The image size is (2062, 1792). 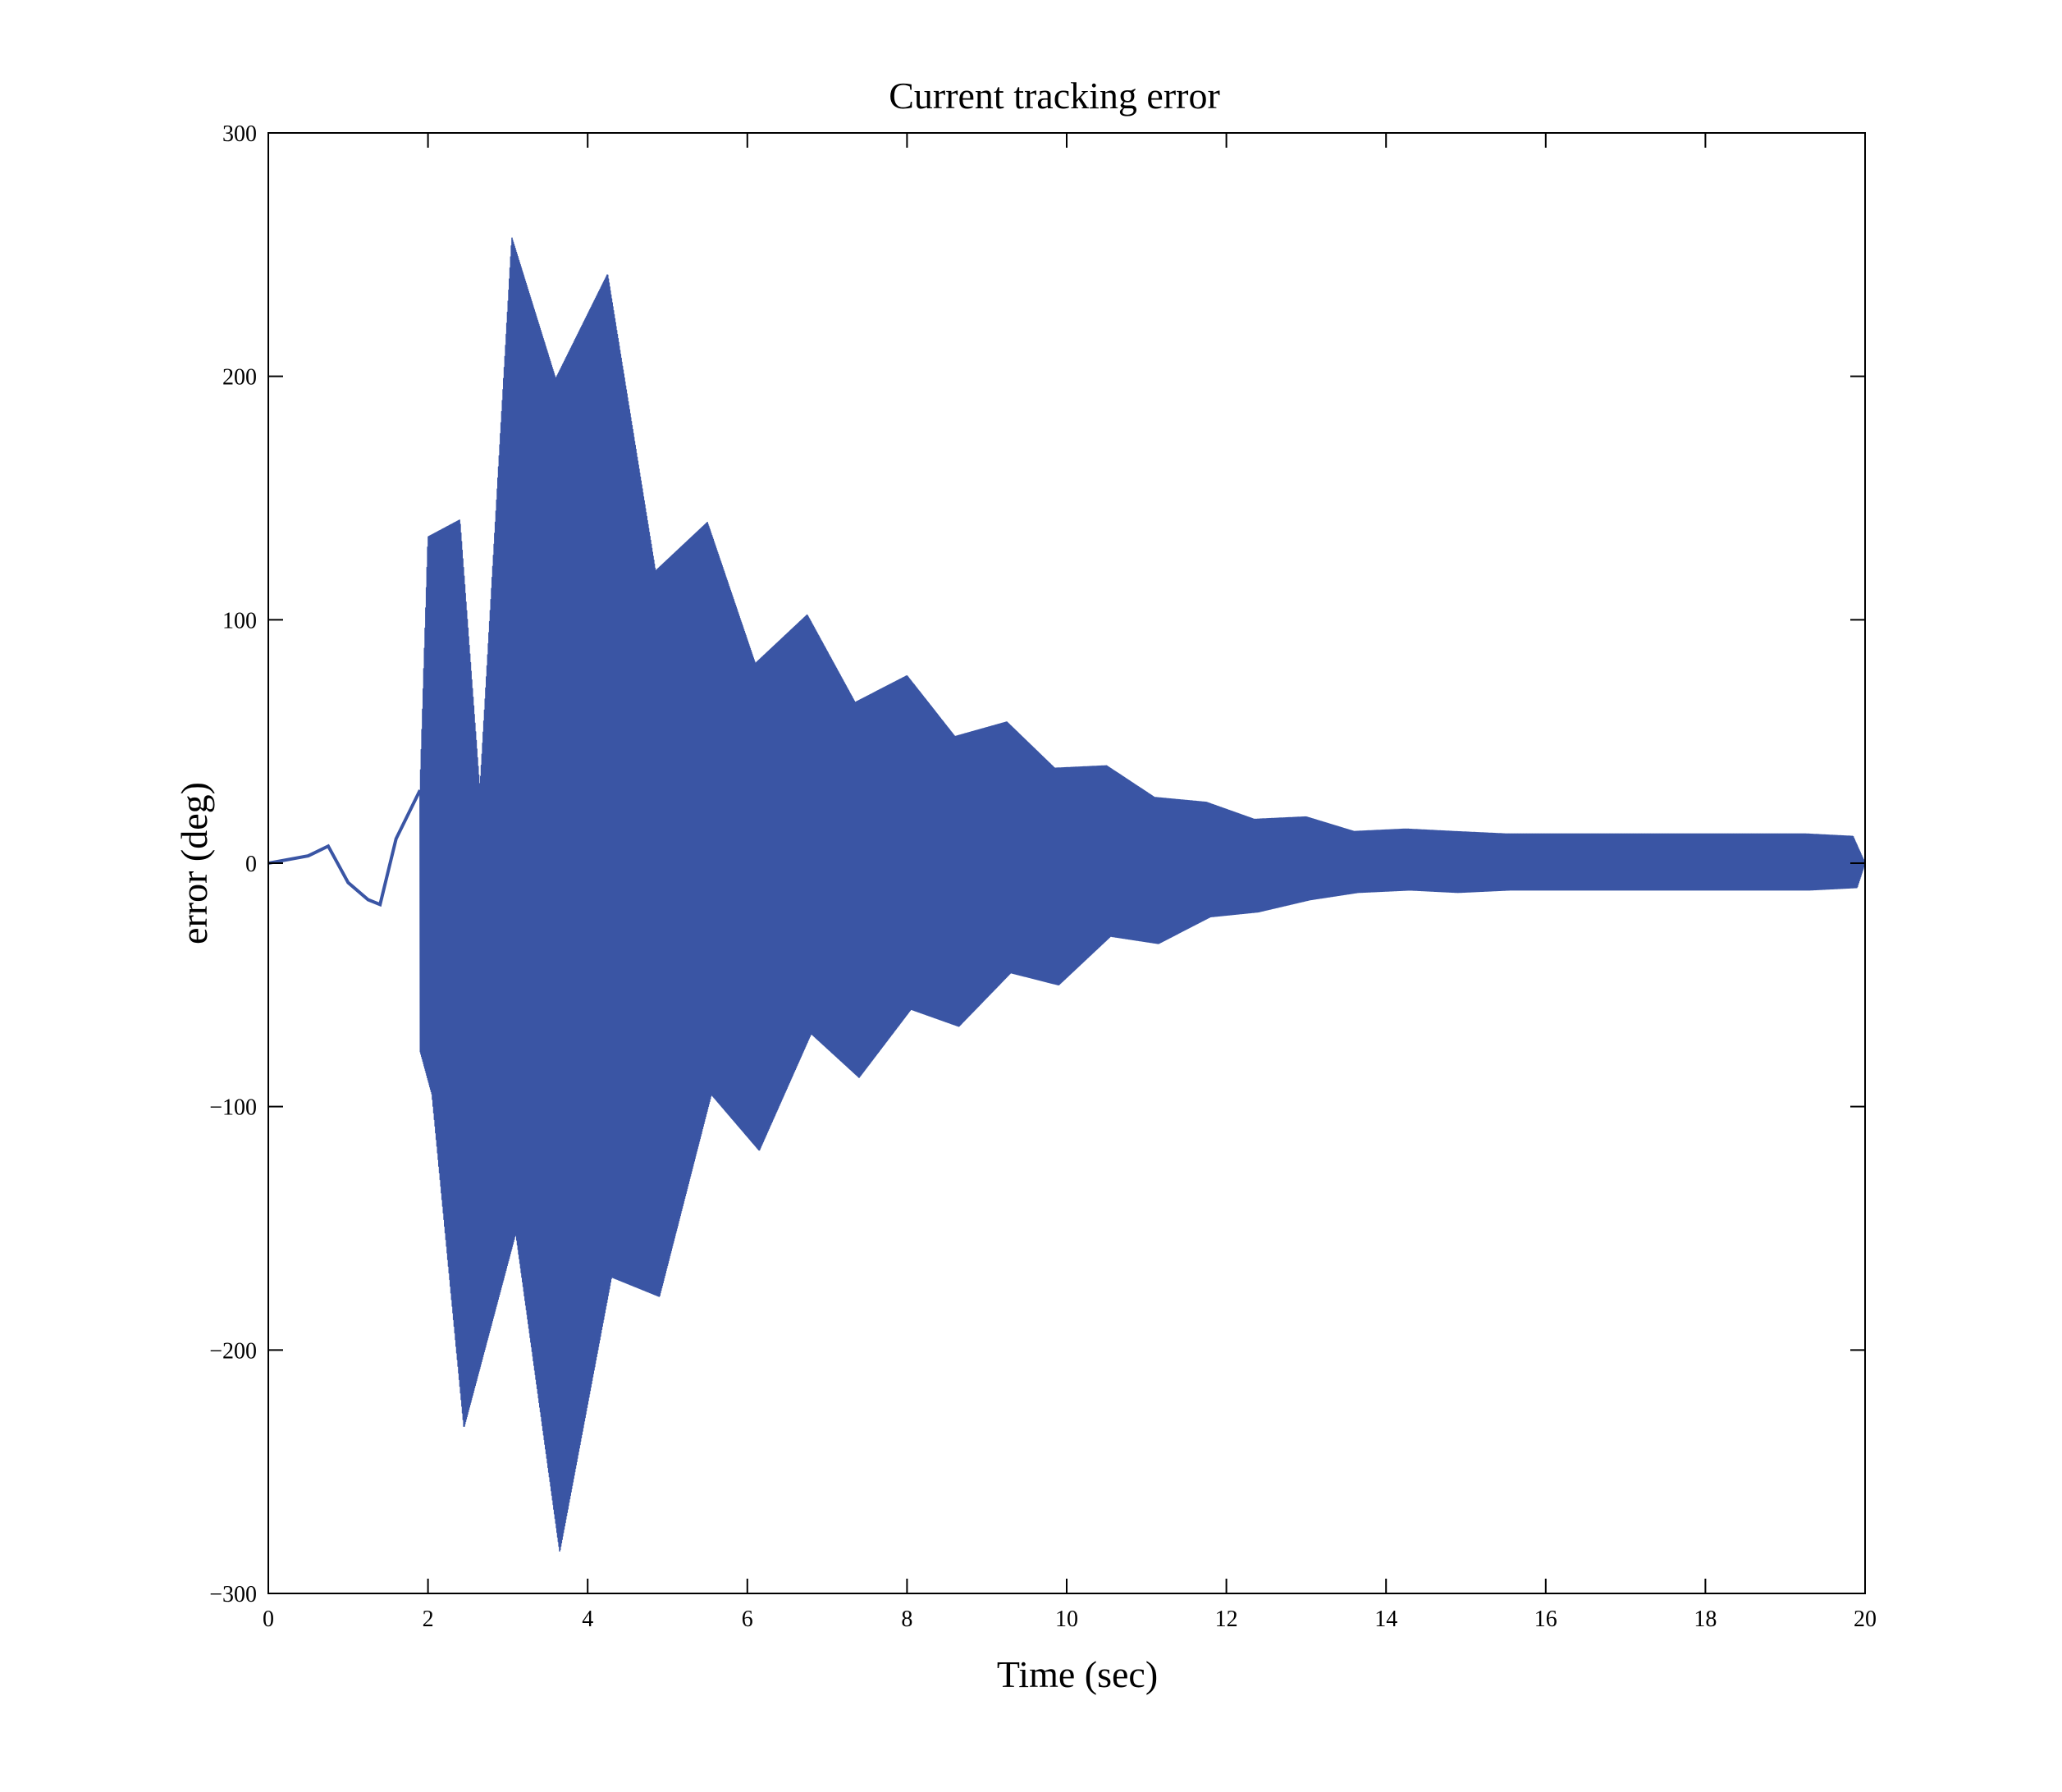 I want to click on x-tick-label: 2, so click(x=428, y=1619).